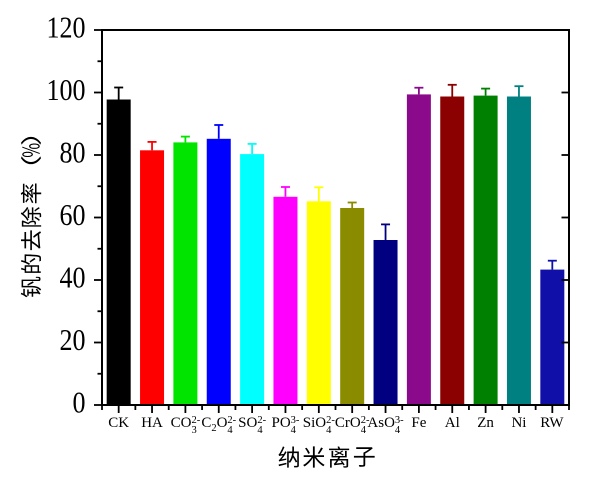 The width and height of the screenshot is (600, 481). Describe the element at coordinates (518, 423) in the screenshot. I see `svg-text: Ni` at that location.